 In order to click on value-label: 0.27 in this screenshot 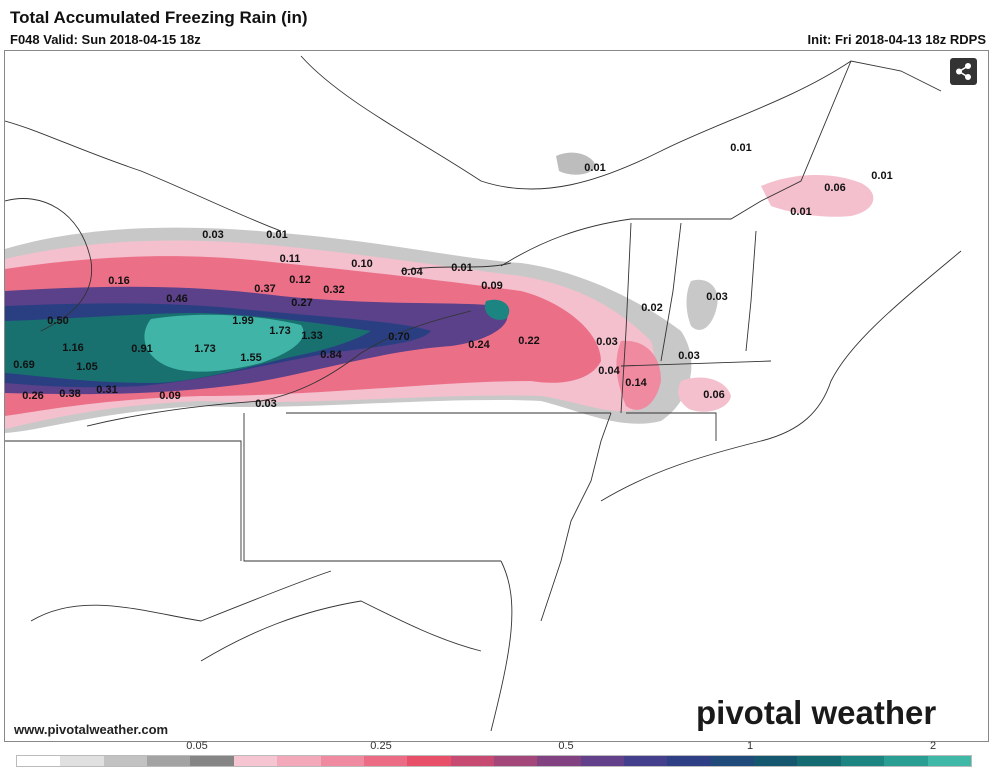, I will do `click(301, 303)`.